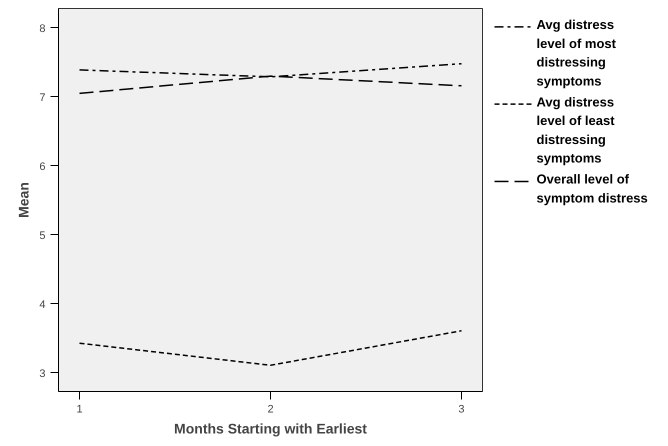 This screenshot has width=668, height=446. Describe the element at coordinates (576, 52) in the screenshot. I see `legend-label: Avg distress level of most distressing symptoms` at that location.